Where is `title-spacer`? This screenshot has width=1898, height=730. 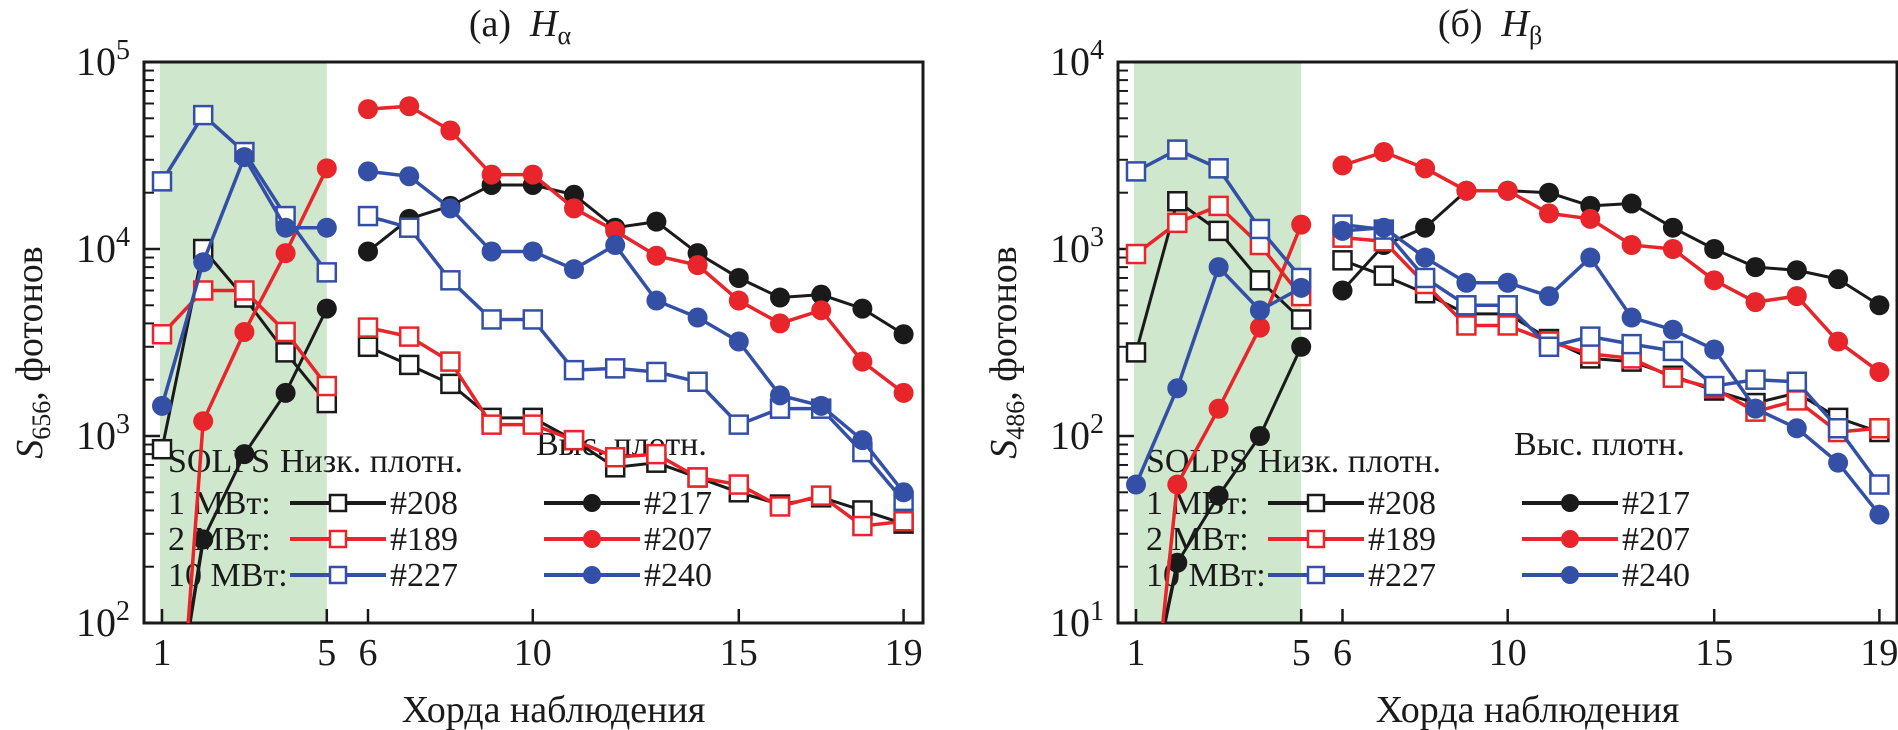 title-spacer is located at coordinates (1491, 24).